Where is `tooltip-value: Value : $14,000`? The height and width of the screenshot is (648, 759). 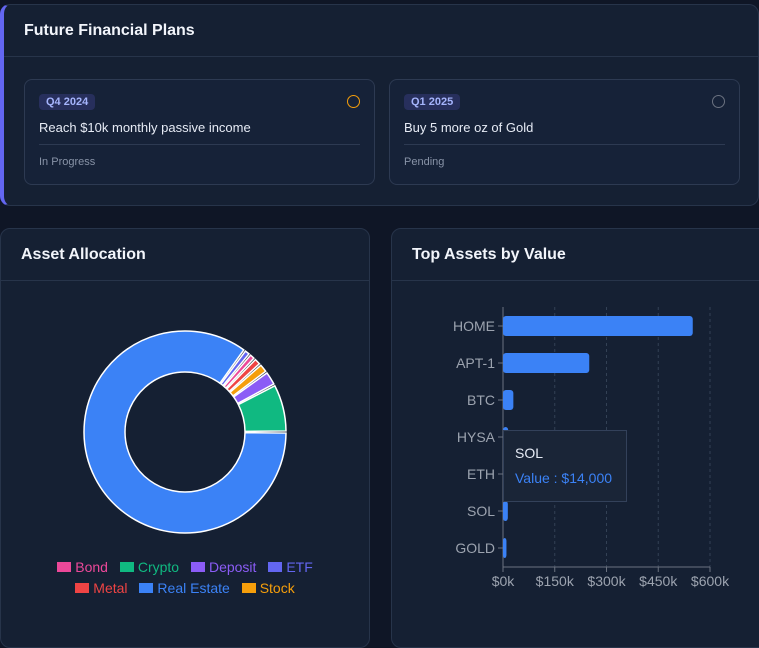
tooltip-value: Value : $14,000 is located at coordinates (564, 478).